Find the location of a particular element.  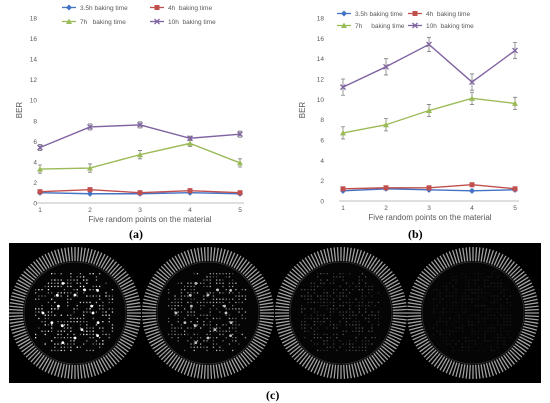

legend-marker is located at coordinates (344, 13).